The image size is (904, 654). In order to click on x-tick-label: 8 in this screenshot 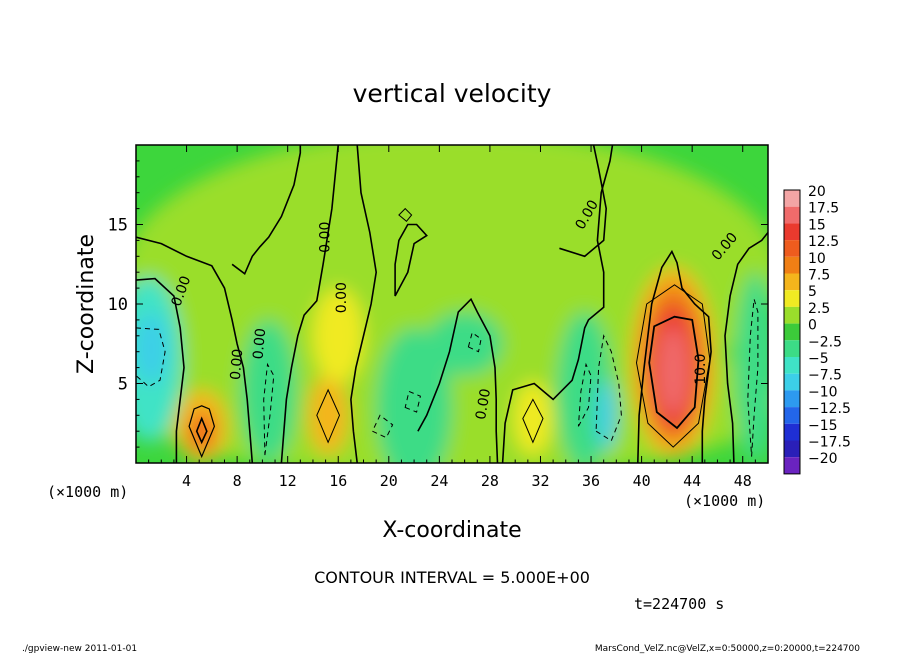, I will do `click(237, 481)`.